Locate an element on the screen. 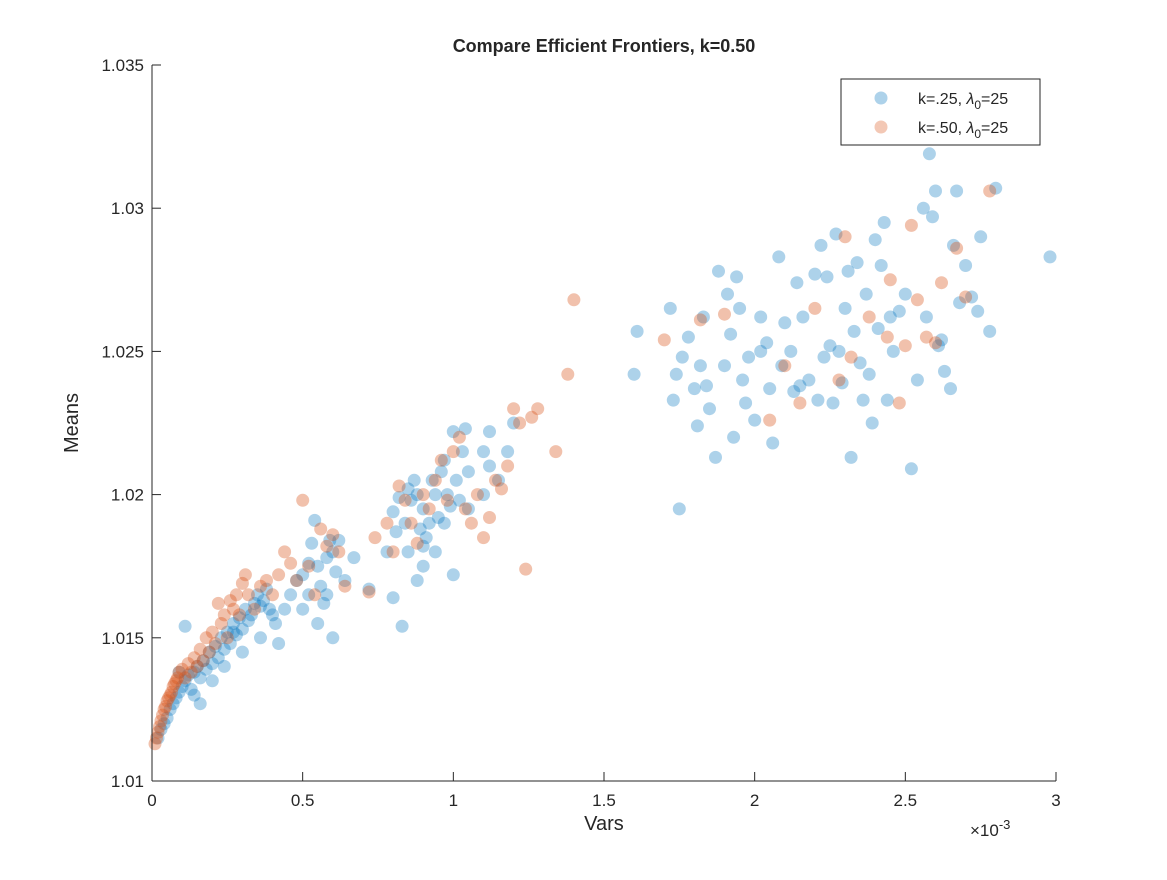  x-exponent-base: ×10 is located at coordinates (984, 830).